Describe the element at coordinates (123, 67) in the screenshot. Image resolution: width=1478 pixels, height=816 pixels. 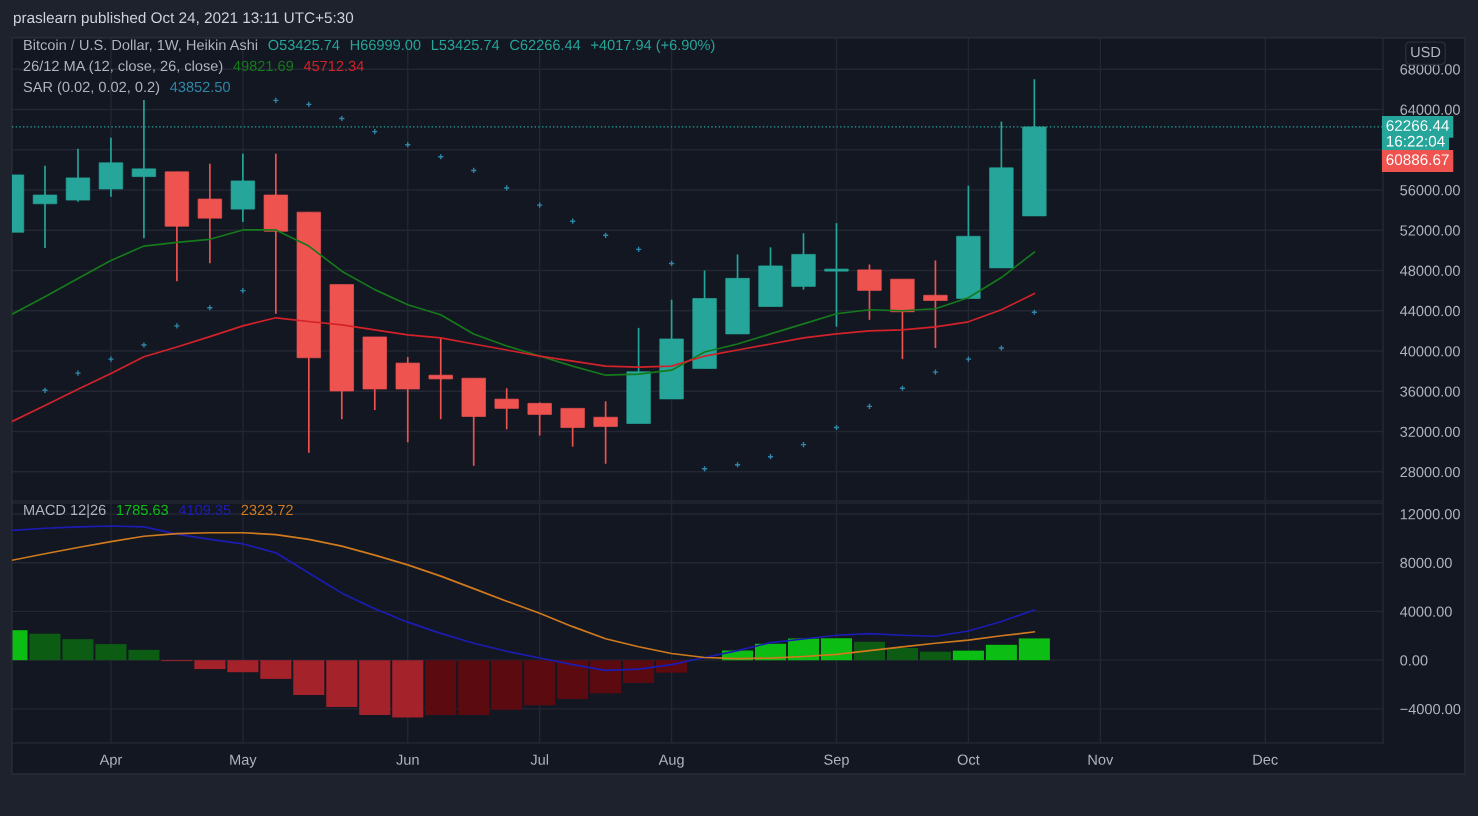
I see `annotation: 26/12 MA (12, close, 26, close)` at that location.